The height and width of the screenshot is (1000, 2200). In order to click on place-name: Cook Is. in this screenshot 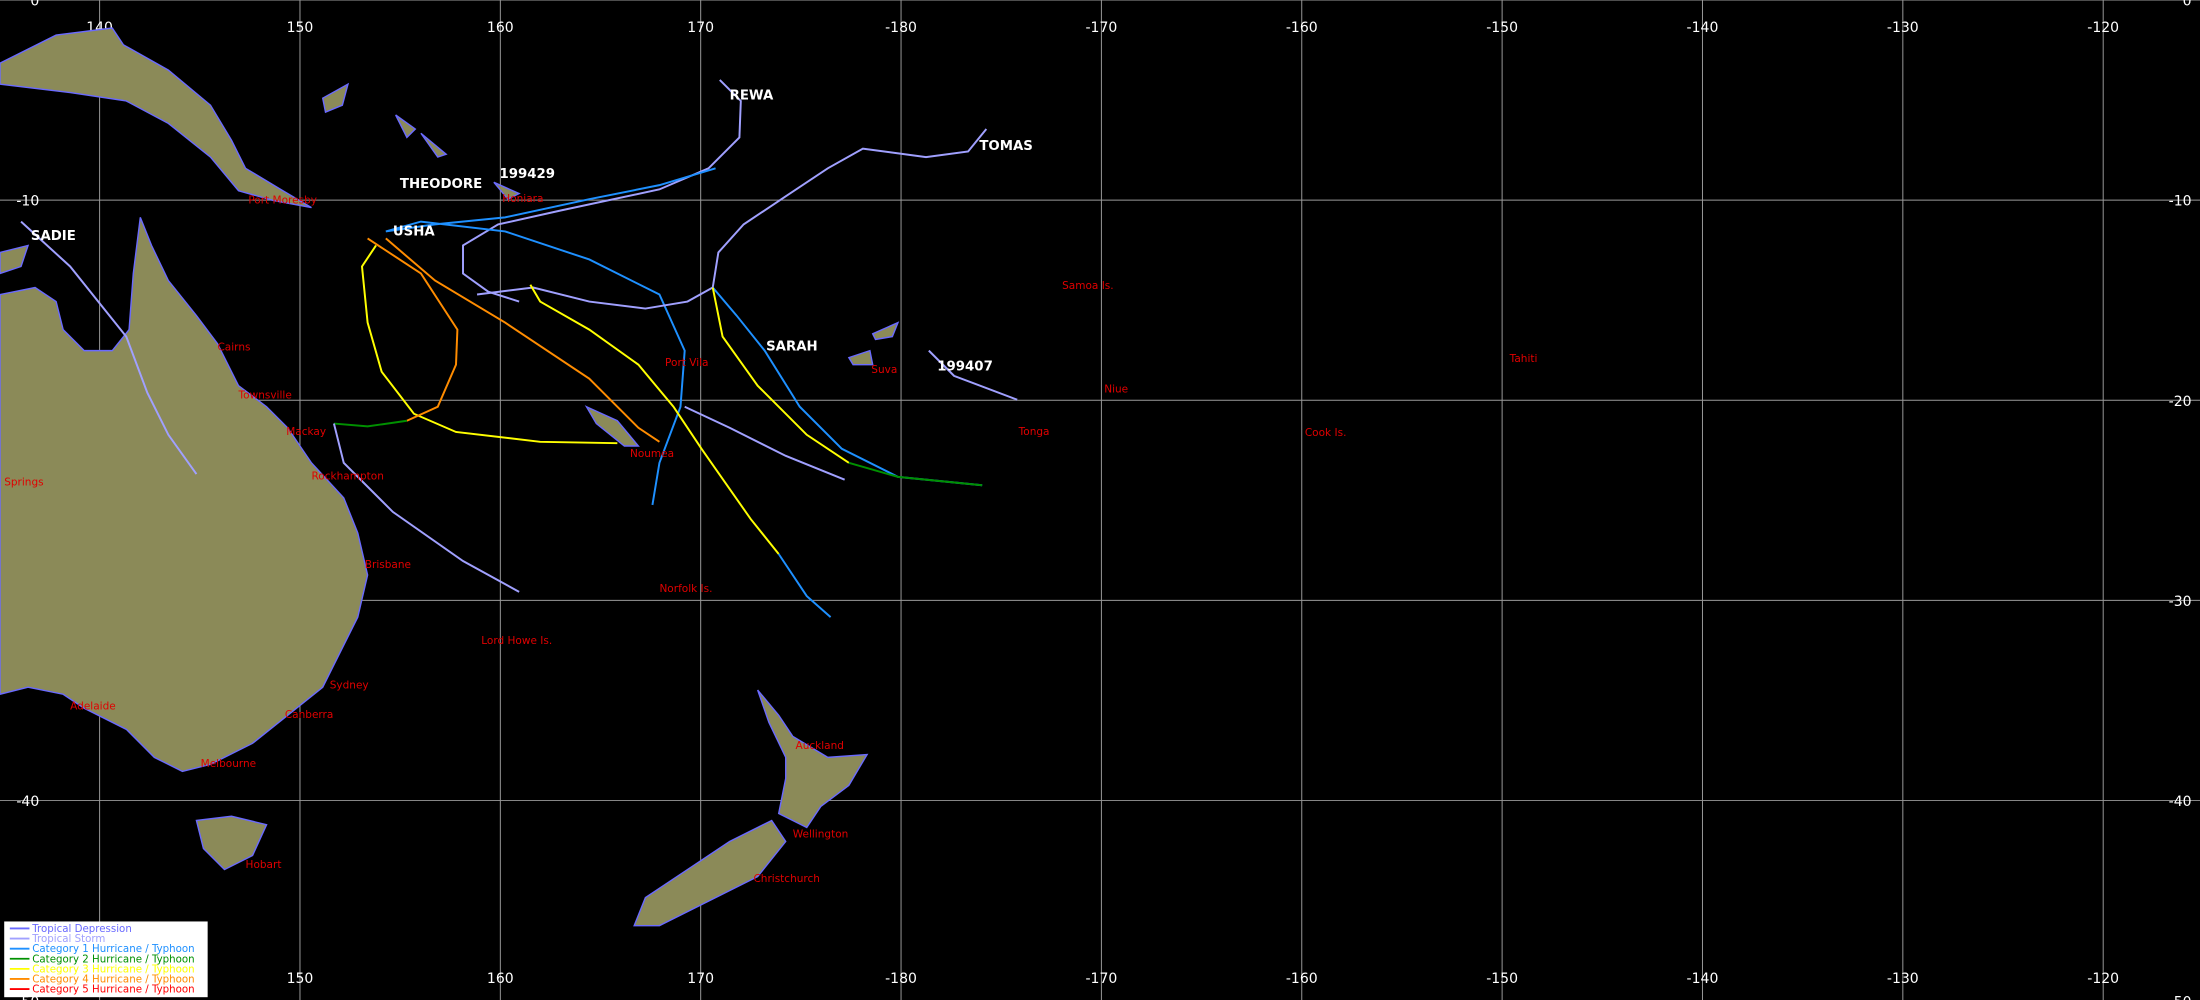, I will do `click(1326, 433)`.